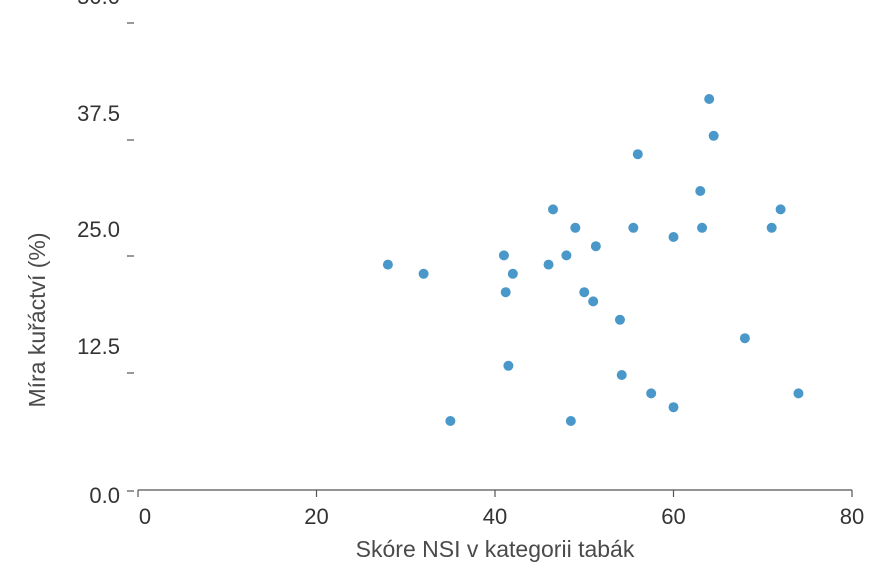  Describe the element at coordinates (104, 495) in the screenshot. I see `y-tick-label: 0.0` at that location.